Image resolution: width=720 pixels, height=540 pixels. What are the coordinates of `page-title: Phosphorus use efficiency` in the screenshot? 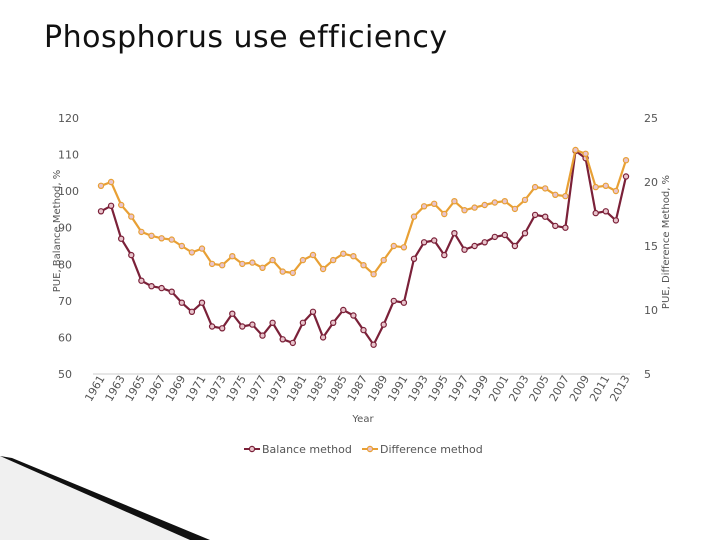 It's located at (246, 37).